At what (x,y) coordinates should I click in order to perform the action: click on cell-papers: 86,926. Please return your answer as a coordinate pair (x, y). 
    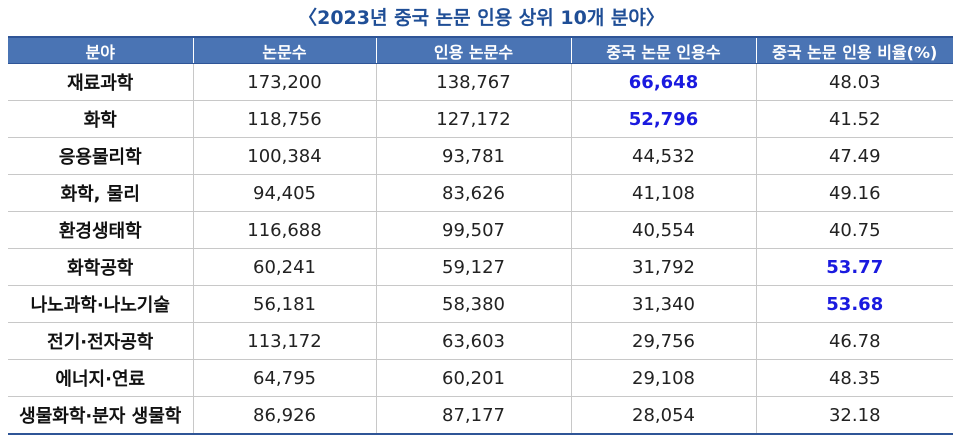
    Looking at the image, I should click on (284, 415).